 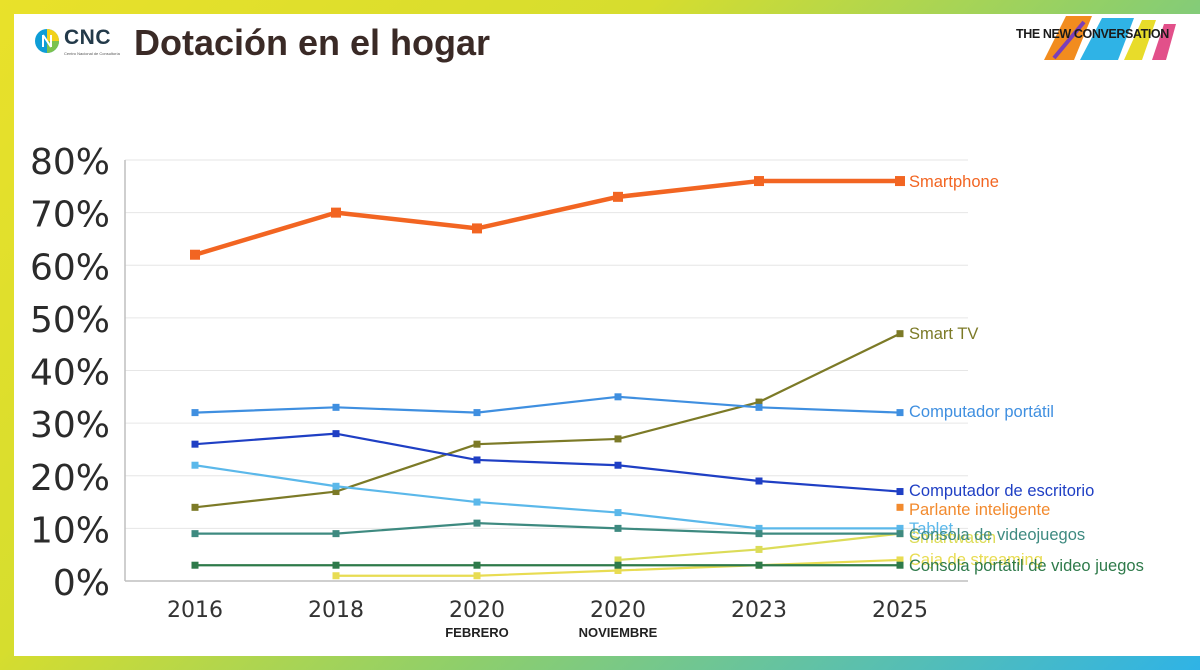 I want to click on series-label: Smart TV, so click(x=943, y=334).